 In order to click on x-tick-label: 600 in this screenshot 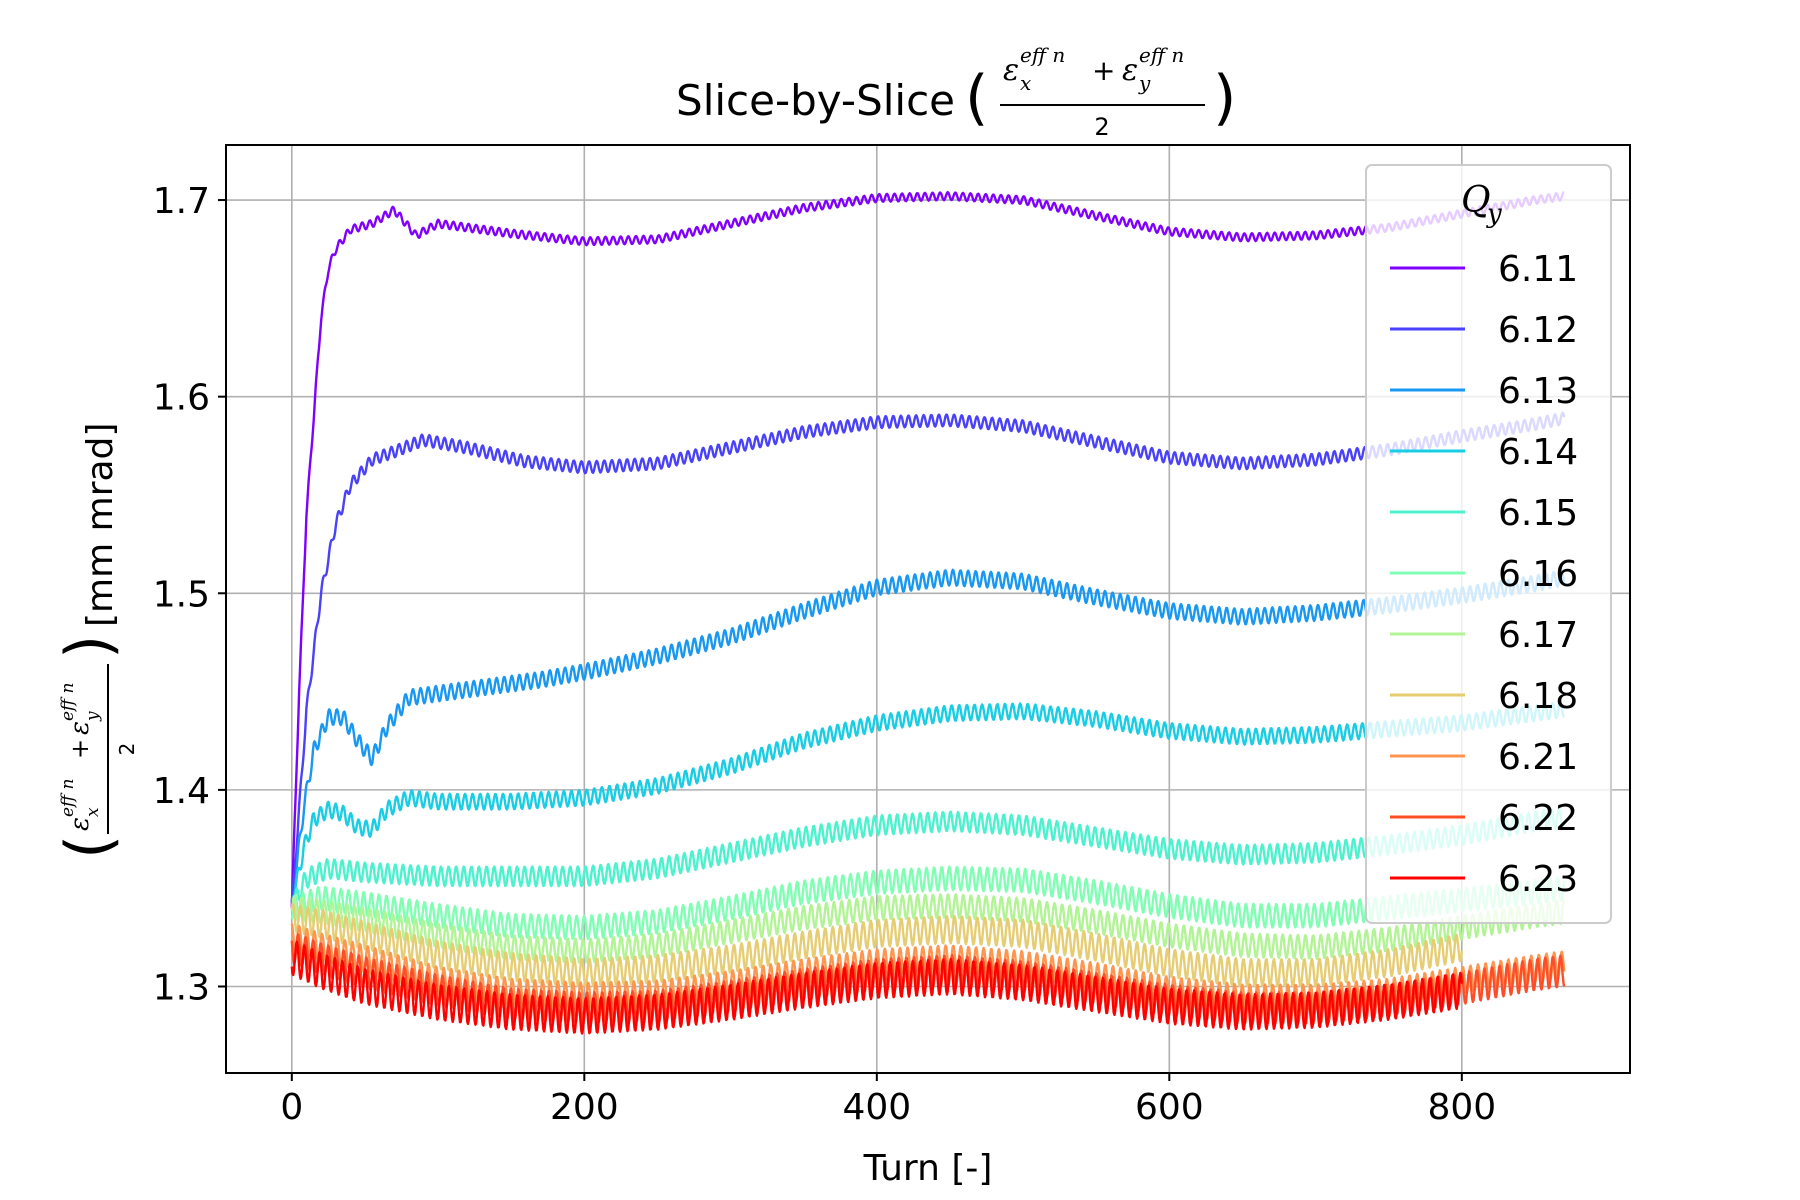, I will do `click(1169, 1107)`.